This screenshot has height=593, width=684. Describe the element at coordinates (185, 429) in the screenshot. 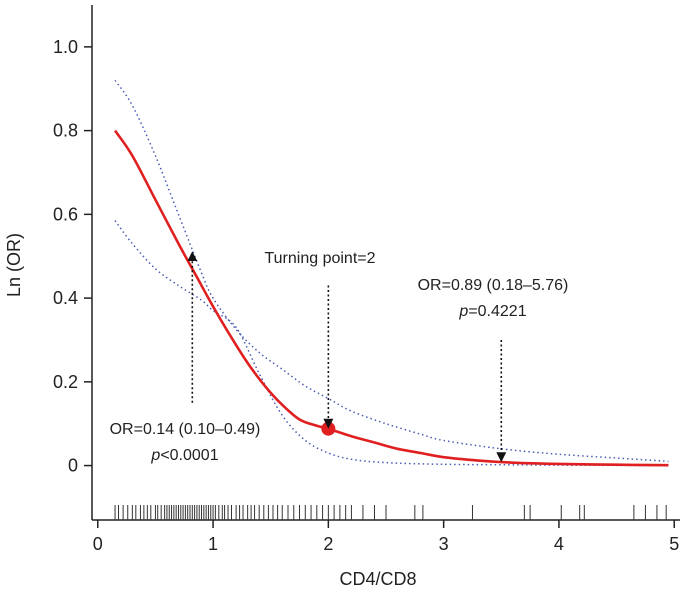

I see `annotation-left-or: OR=0.14 (0.10–0.49)` at that location.